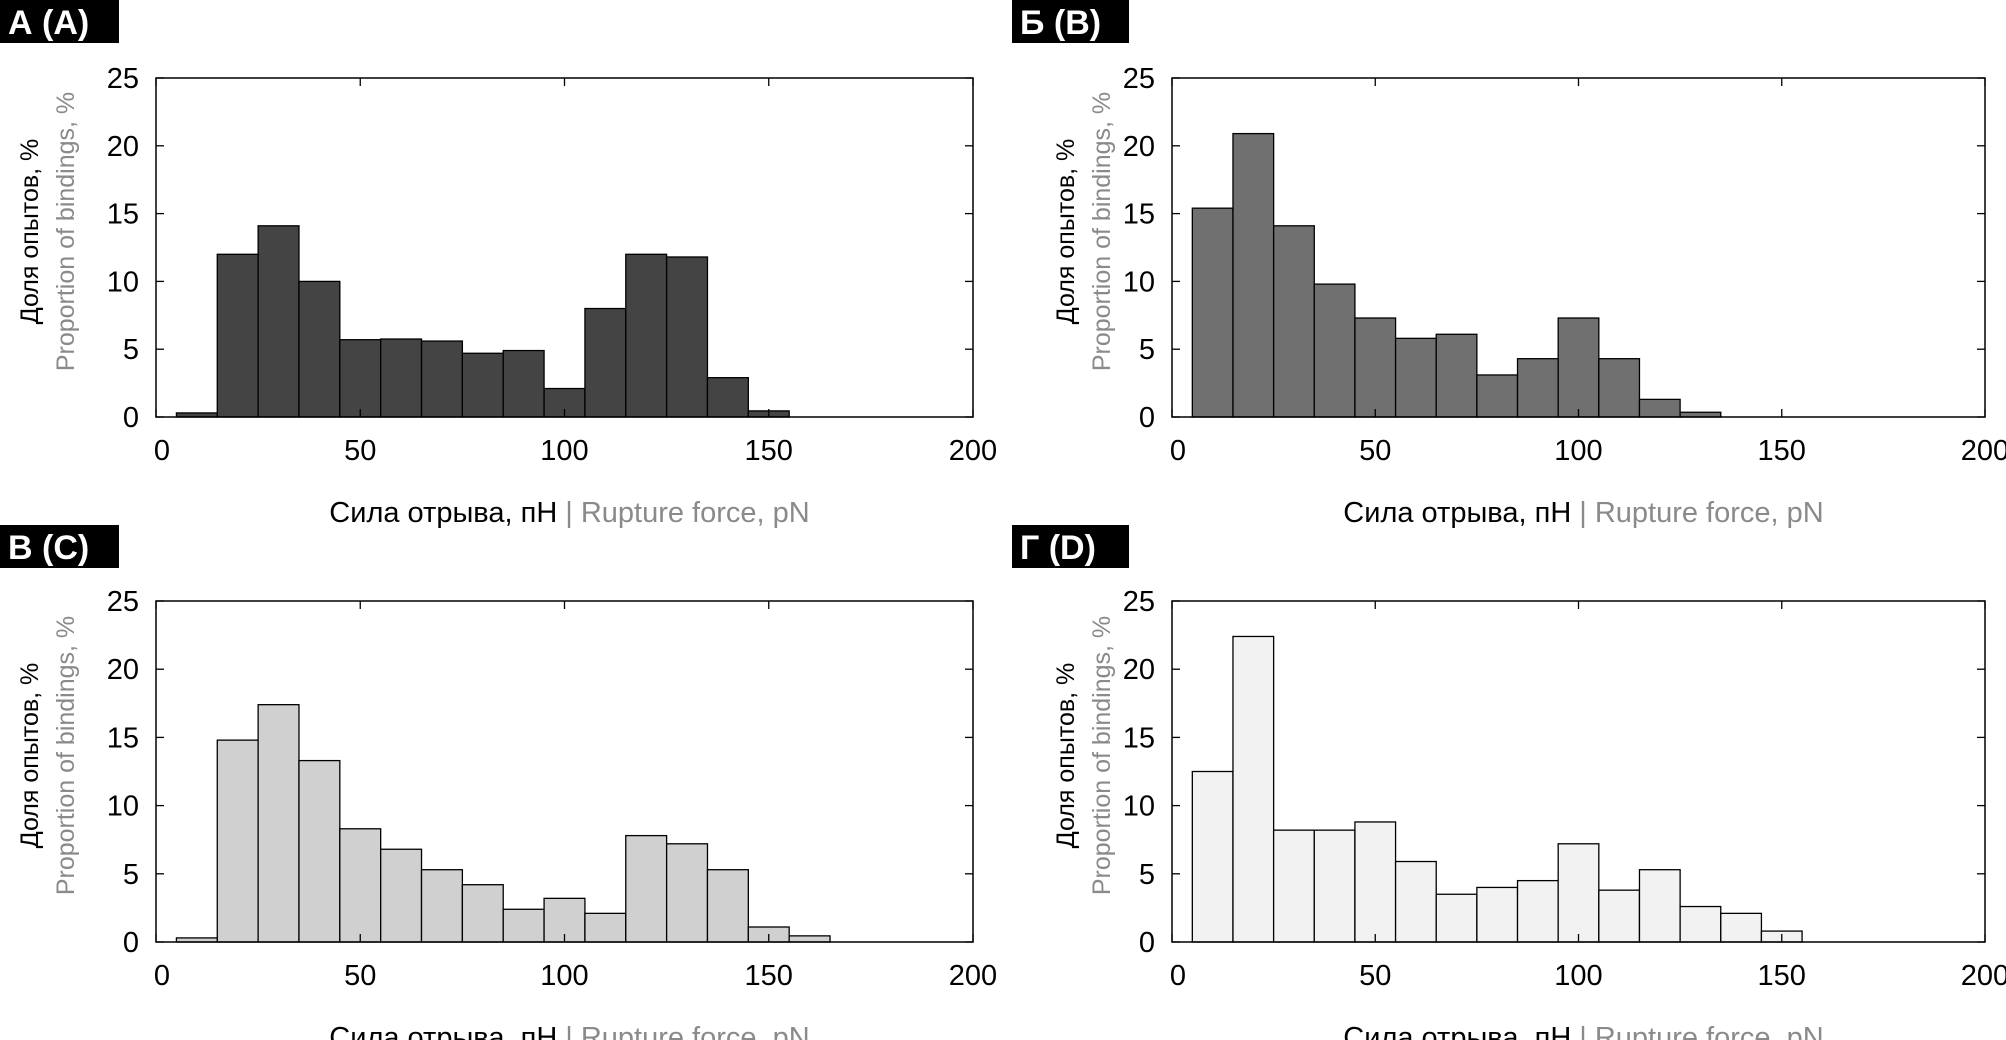 This screenshot has height=1040, width=2006. I want to click on panel-label: Б (B), so click(1060, 23).